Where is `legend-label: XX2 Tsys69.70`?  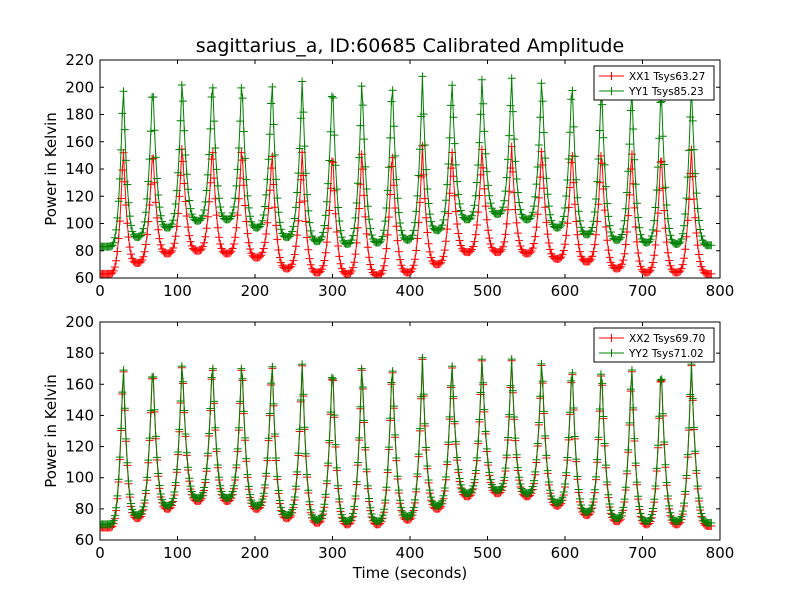
legend-label: XX2 Tsys69.70 is located at coordinates (667, 339).